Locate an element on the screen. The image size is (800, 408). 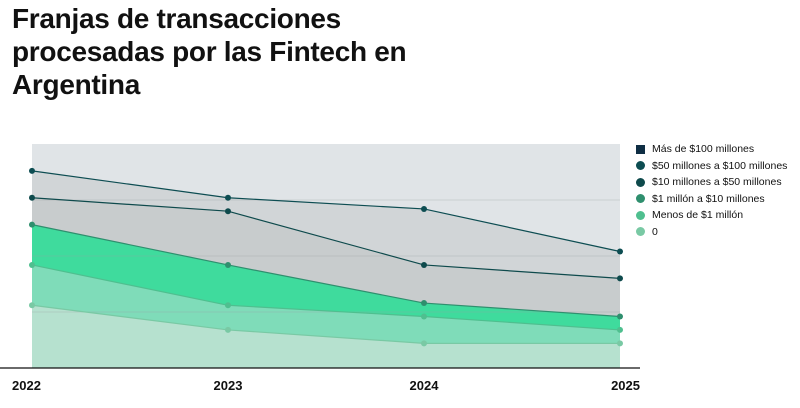
point-series-3-2025 is located at coordinates (620, 278).